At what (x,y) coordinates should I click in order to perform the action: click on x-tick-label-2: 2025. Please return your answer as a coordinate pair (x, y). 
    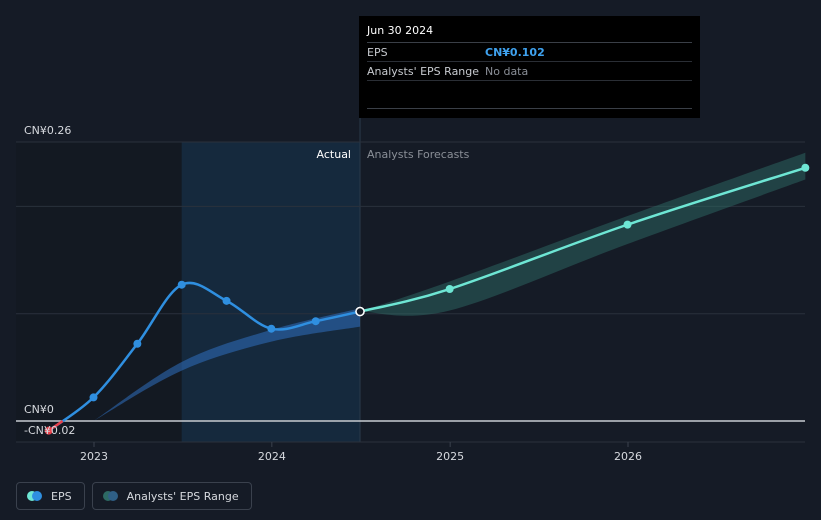
    Looking at the image, I should click on (450, 456).